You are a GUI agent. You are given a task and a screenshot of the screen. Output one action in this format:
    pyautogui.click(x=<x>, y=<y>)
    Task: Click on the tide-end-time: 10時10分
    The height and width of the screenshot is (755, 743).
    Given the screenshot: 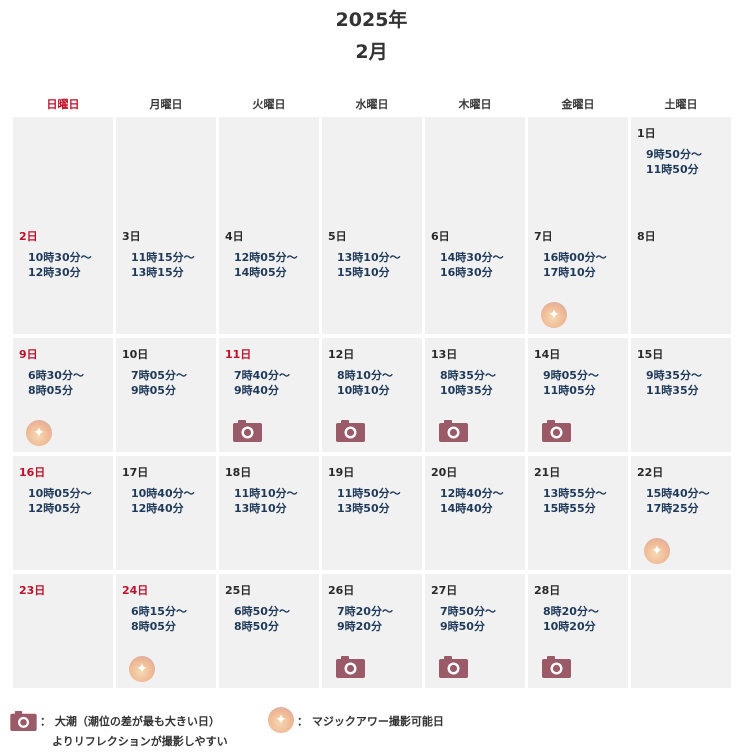 What is the action you would take?
    pyautogui.click(x=363, y=390)
    